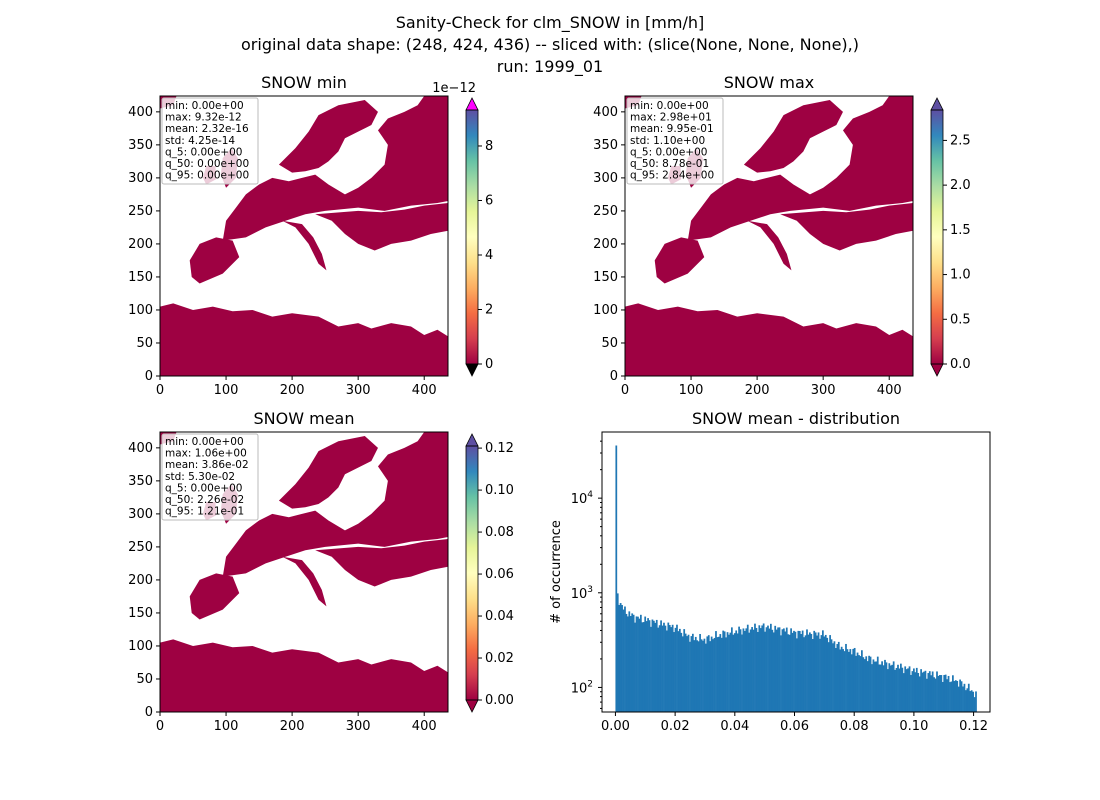 The height and width of the screenshot is (800, 1100). I want to click on axes-frame, so click(769, 236).